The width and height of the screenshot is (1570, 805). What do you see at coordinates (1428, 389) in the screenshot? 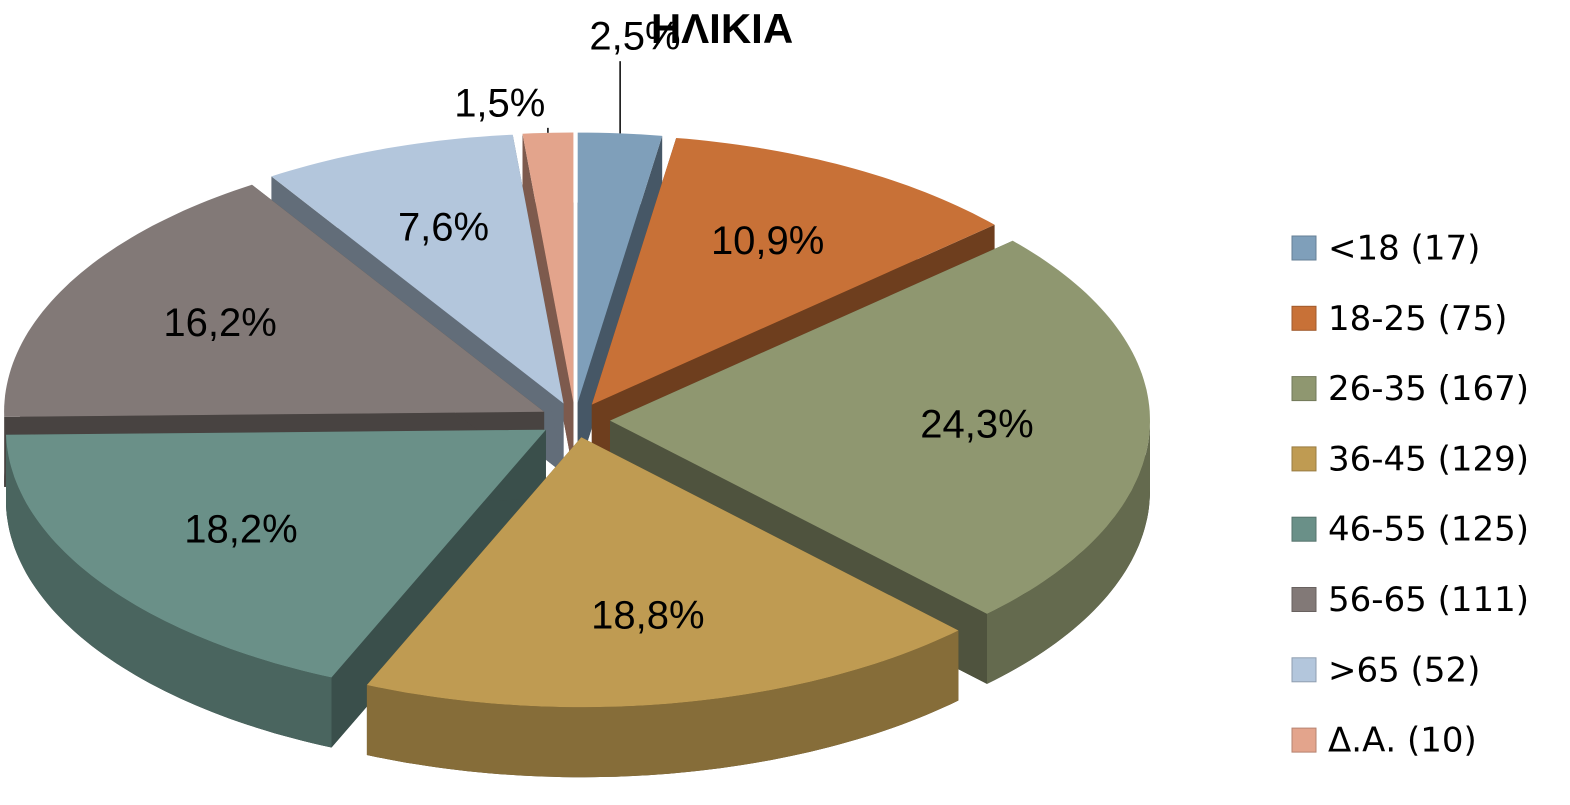
I see `legend-label: 26-35 (167)` at bounding box center [1428, 389].